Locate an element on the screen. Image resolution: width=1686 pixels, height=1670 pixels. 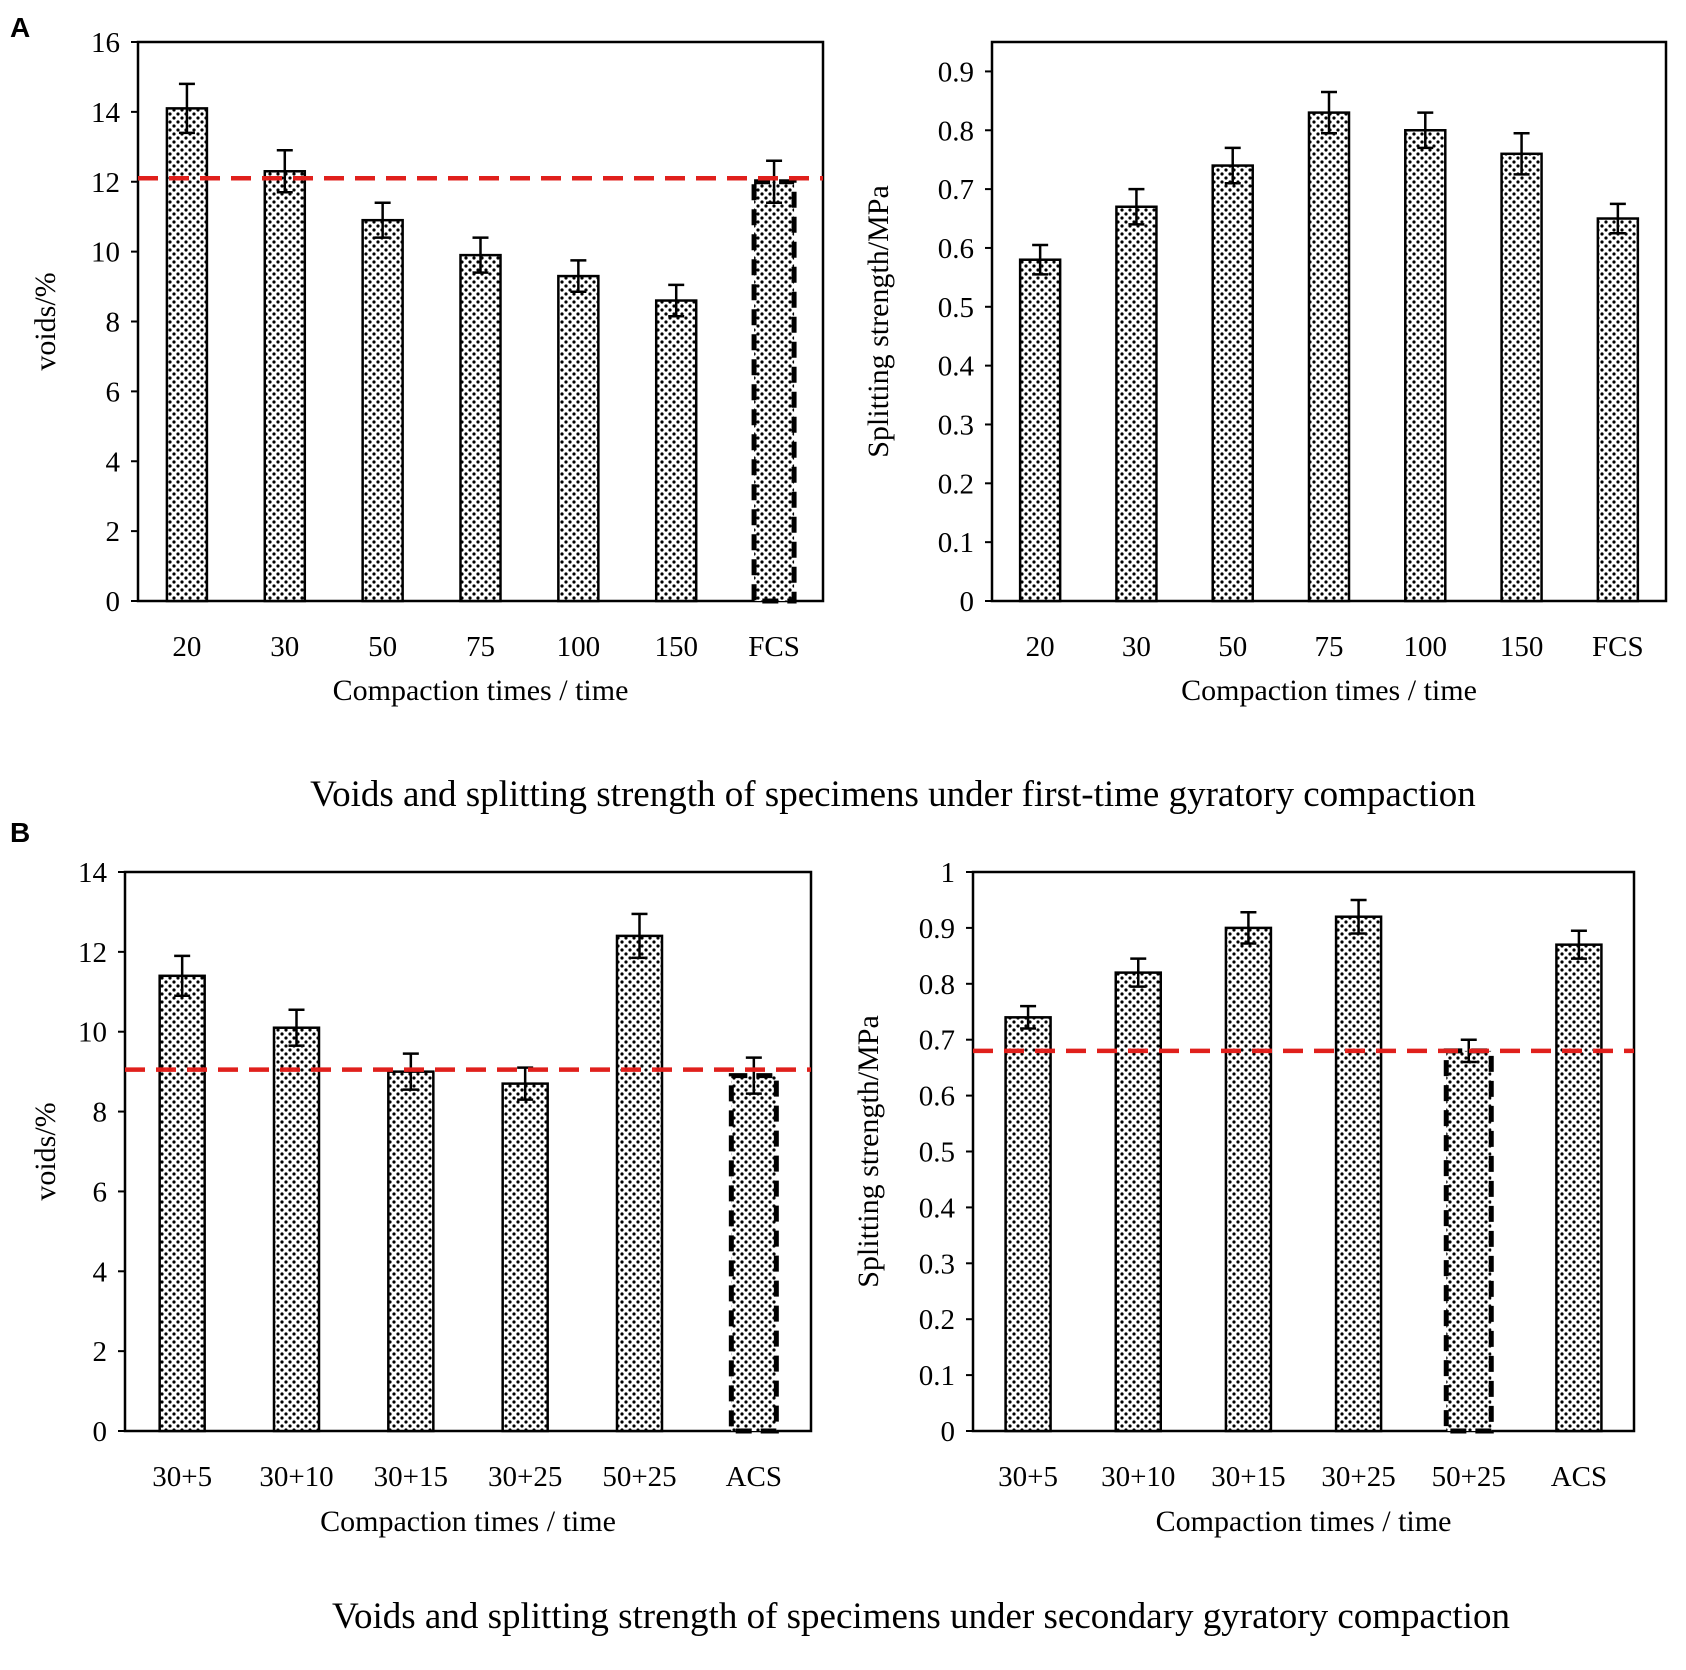
y-tick-label: 6 is located at coordinates (100, 1192).